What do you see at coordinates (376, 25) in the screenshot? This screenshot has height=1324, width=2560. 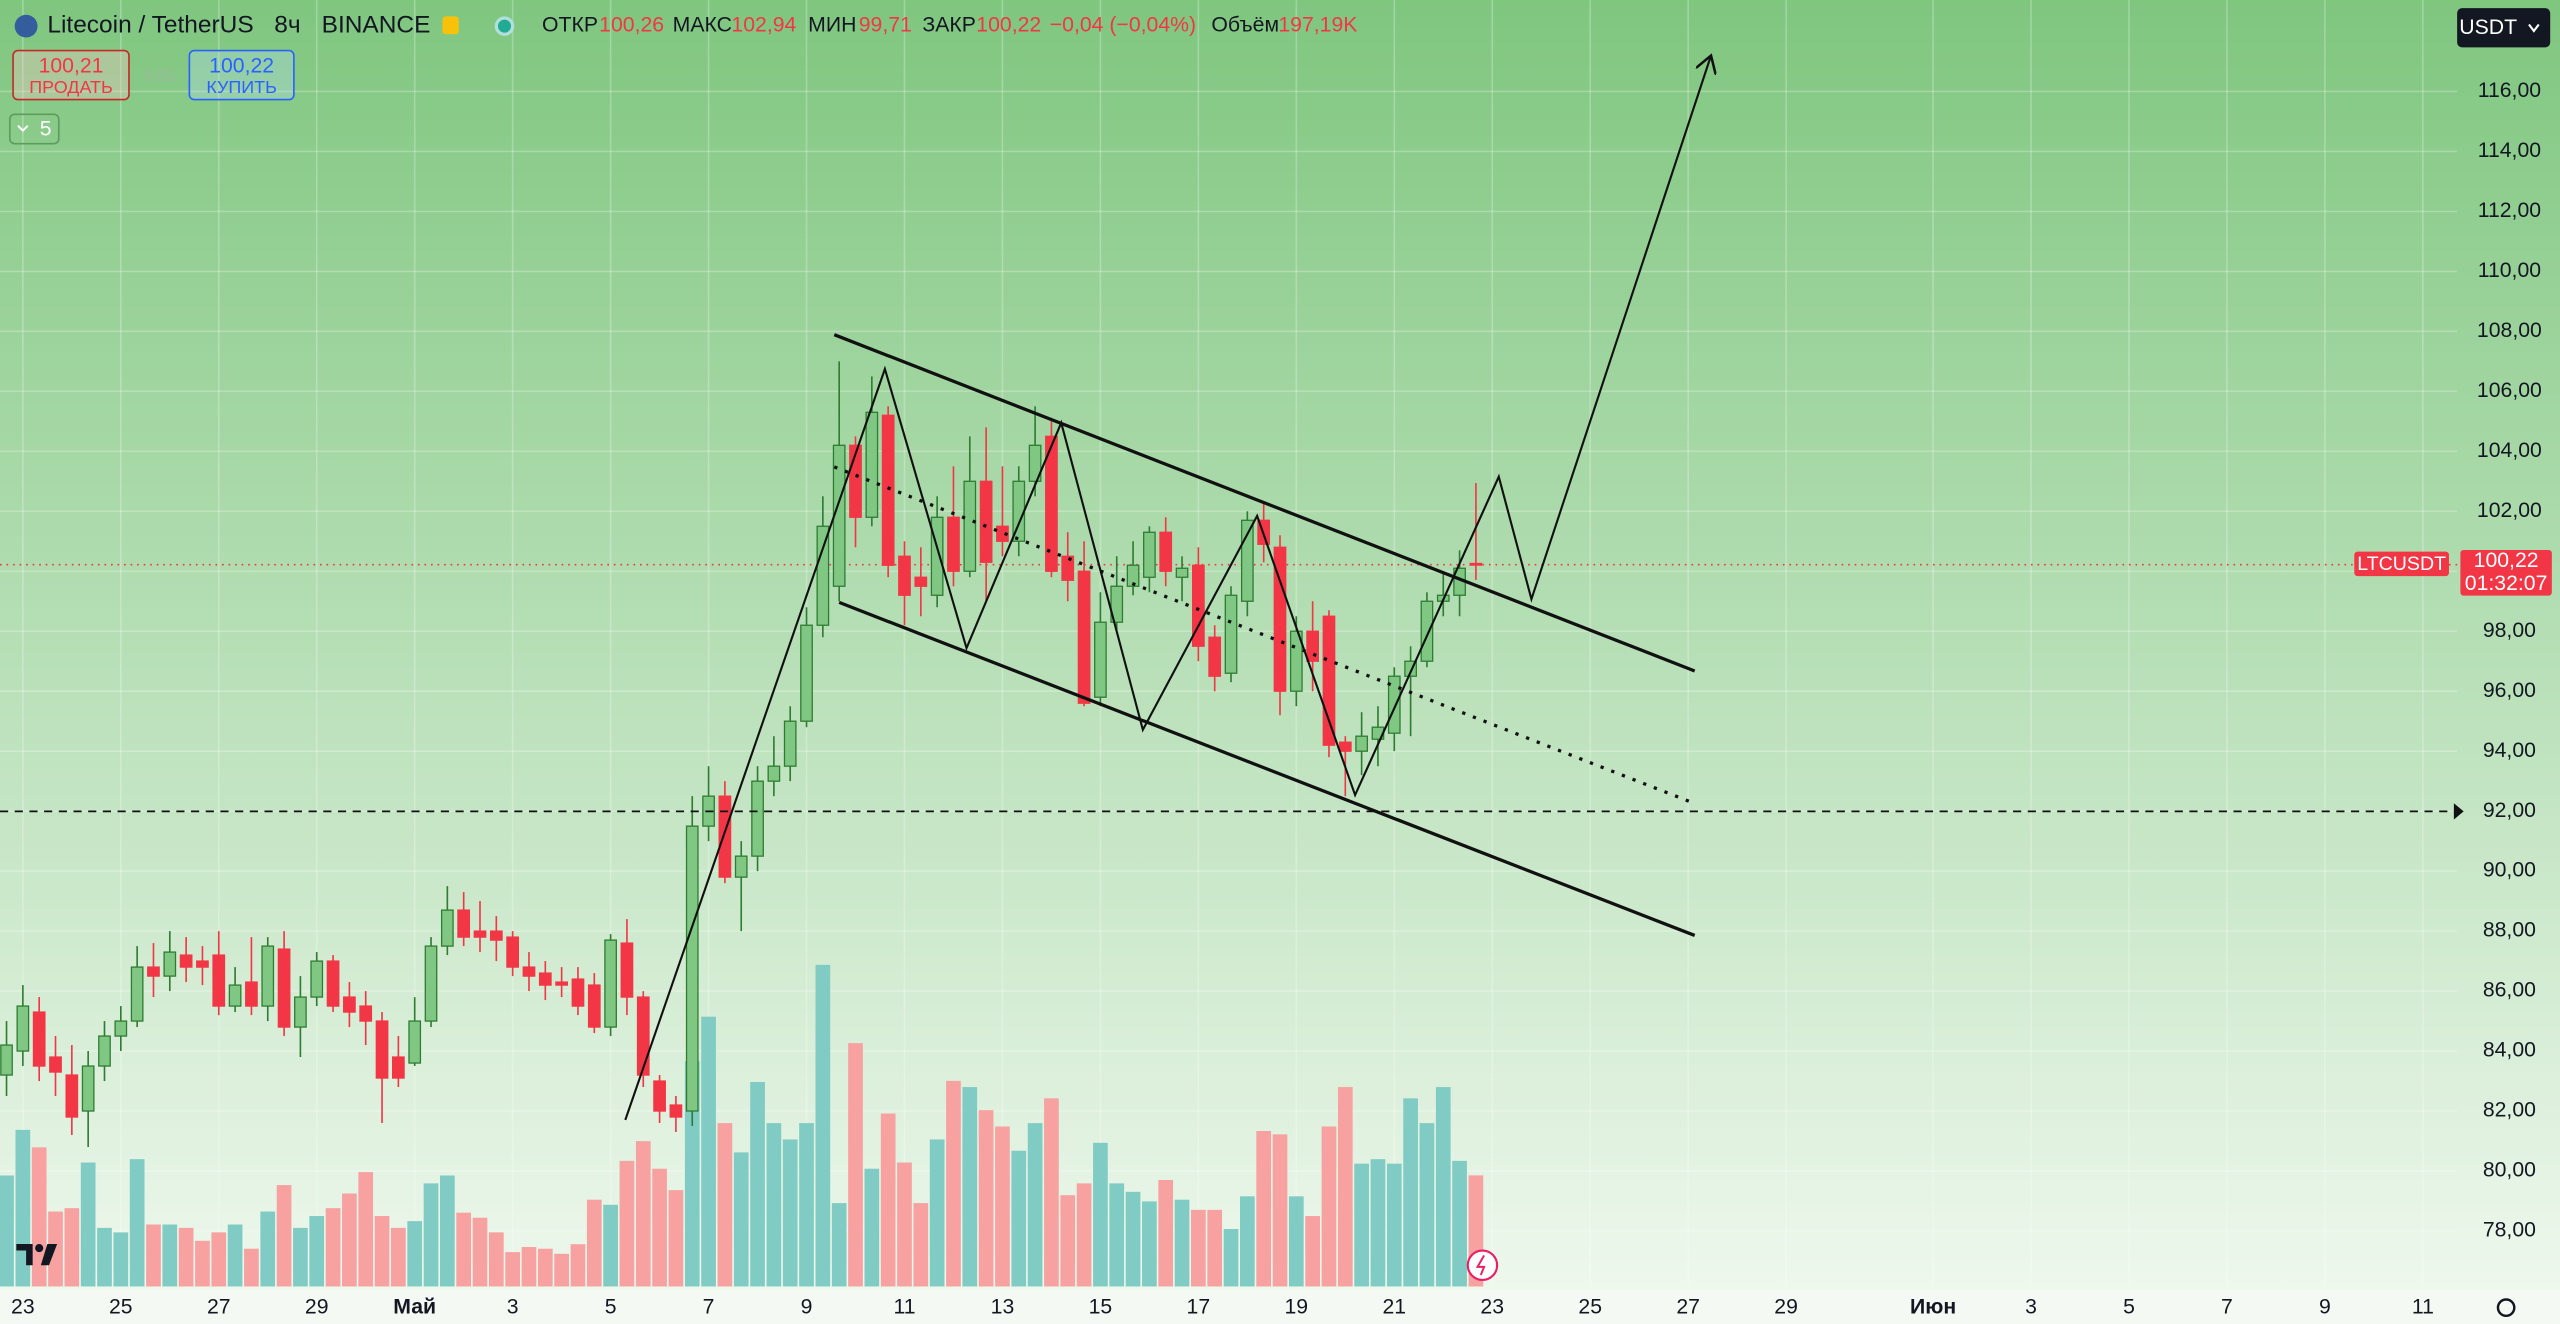 I see `exchange: BINANCE` at bounding box center [376, 25].